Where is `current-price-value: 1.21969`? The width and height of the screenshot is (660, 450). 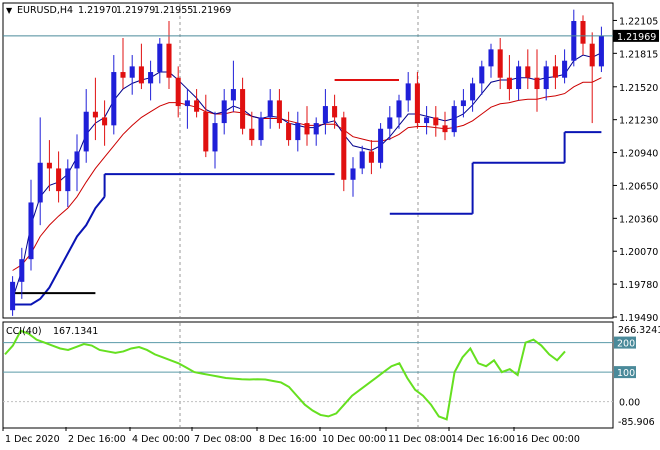
current-price-value: 1.21969 is located at coordinates (636, 37).